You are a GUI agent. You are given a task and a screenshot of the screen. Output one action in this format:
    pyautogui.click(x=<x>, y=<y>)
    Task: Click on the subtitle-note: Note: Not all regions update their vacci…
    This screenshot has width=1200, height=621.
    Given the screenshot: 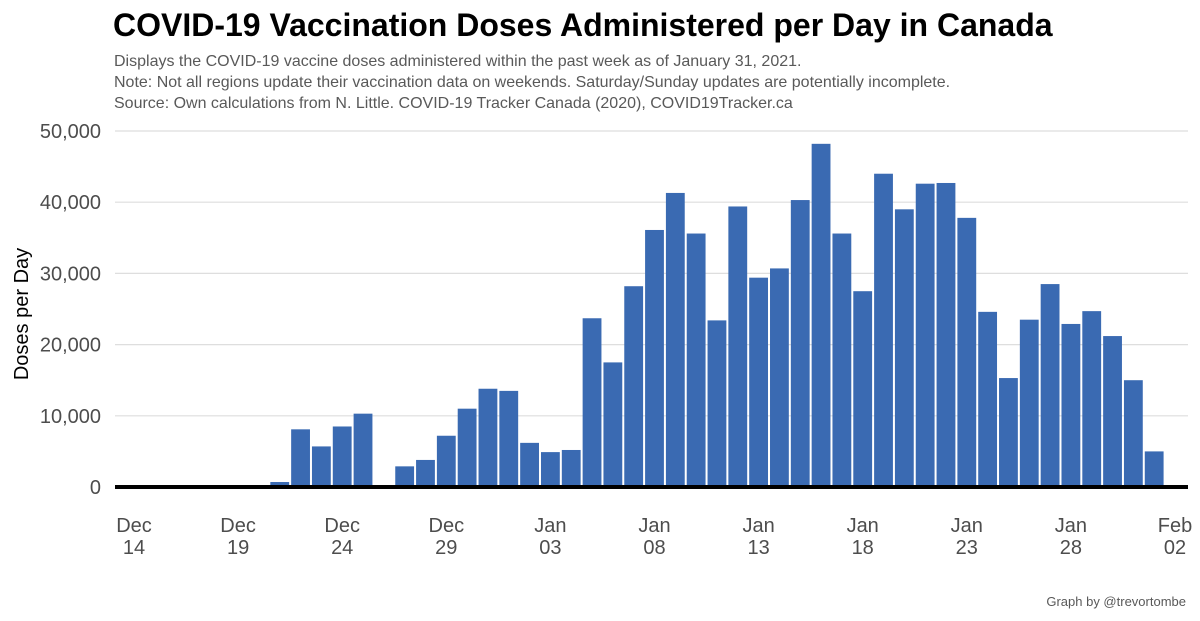 What is the action you would take?
    pyautogui.click(x=532, y=82)
    